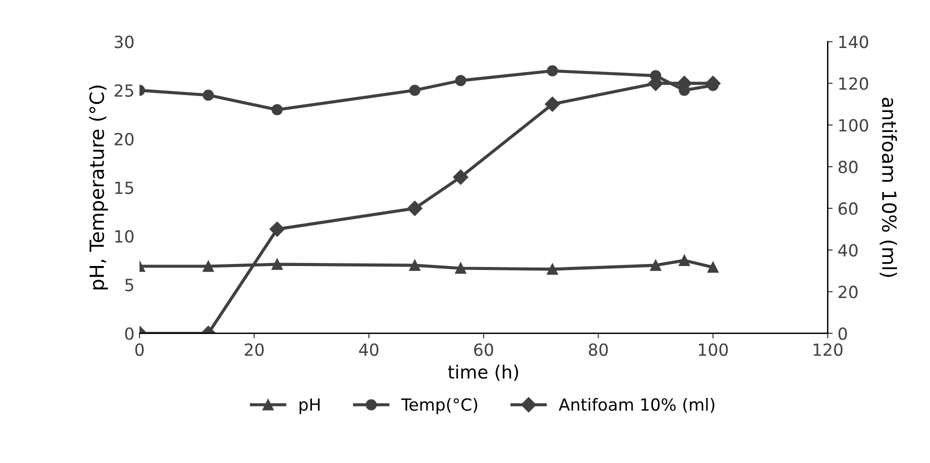 This screenshot has height=463, width=930. Describe the element at coordinates (139, 349) in the screenshot. I see `x-tick-label: 0` at that location.